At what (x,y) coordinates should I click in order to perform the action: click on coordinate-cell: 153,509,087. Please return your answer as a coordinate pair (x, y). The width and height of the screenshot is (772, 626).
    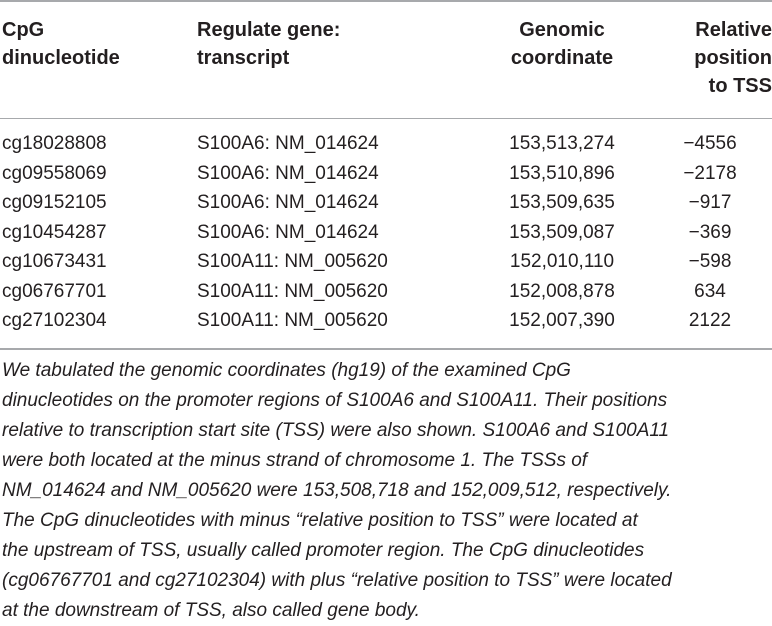
    Looking at the image, I should click on (562, 232).